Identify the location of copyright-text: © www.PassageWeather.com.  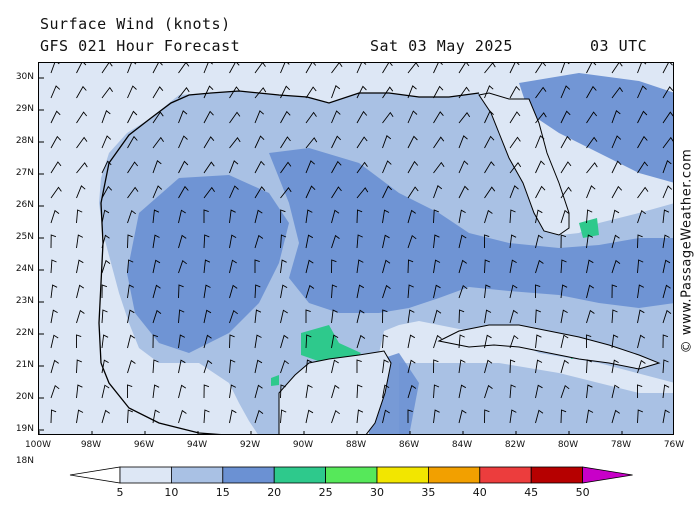
(687, 251).